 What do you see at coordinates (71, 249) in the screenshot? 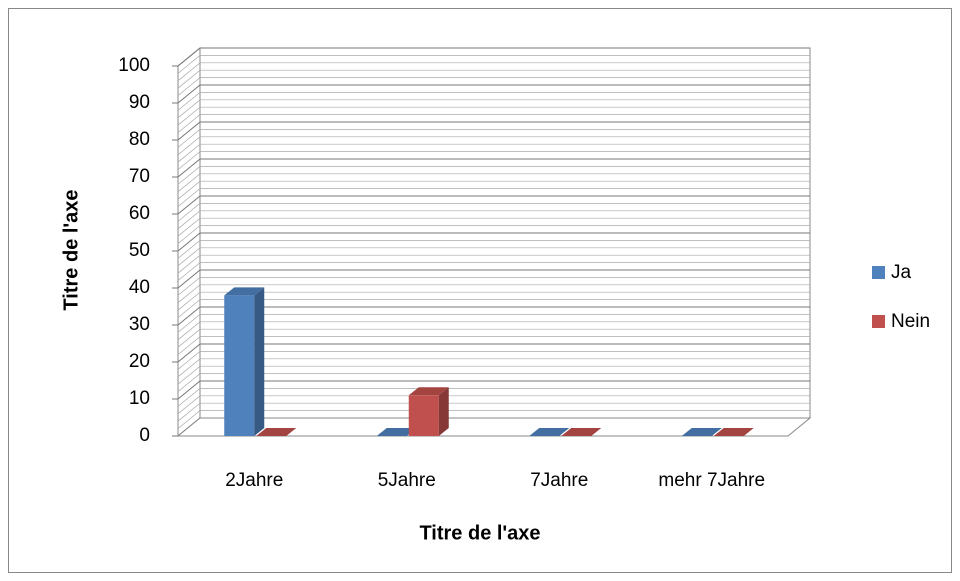
I see `y-axis-title: Titre de l'axe` at bounding box center [71, 249].